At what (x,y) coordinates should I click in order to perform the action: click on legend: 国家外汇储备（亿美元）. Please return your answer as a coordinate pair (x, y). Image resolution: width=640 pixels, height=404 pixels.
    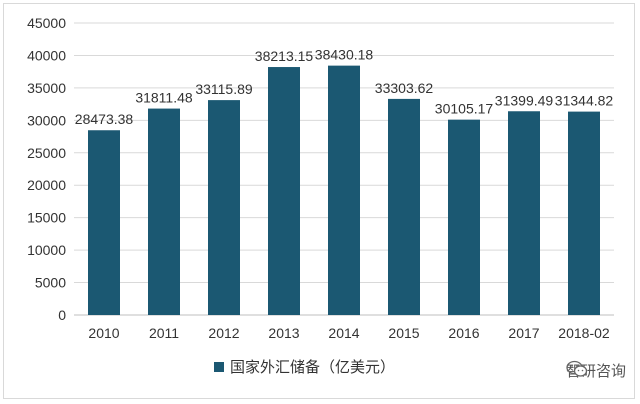
    Looking at the image, I should click on (304, 366).